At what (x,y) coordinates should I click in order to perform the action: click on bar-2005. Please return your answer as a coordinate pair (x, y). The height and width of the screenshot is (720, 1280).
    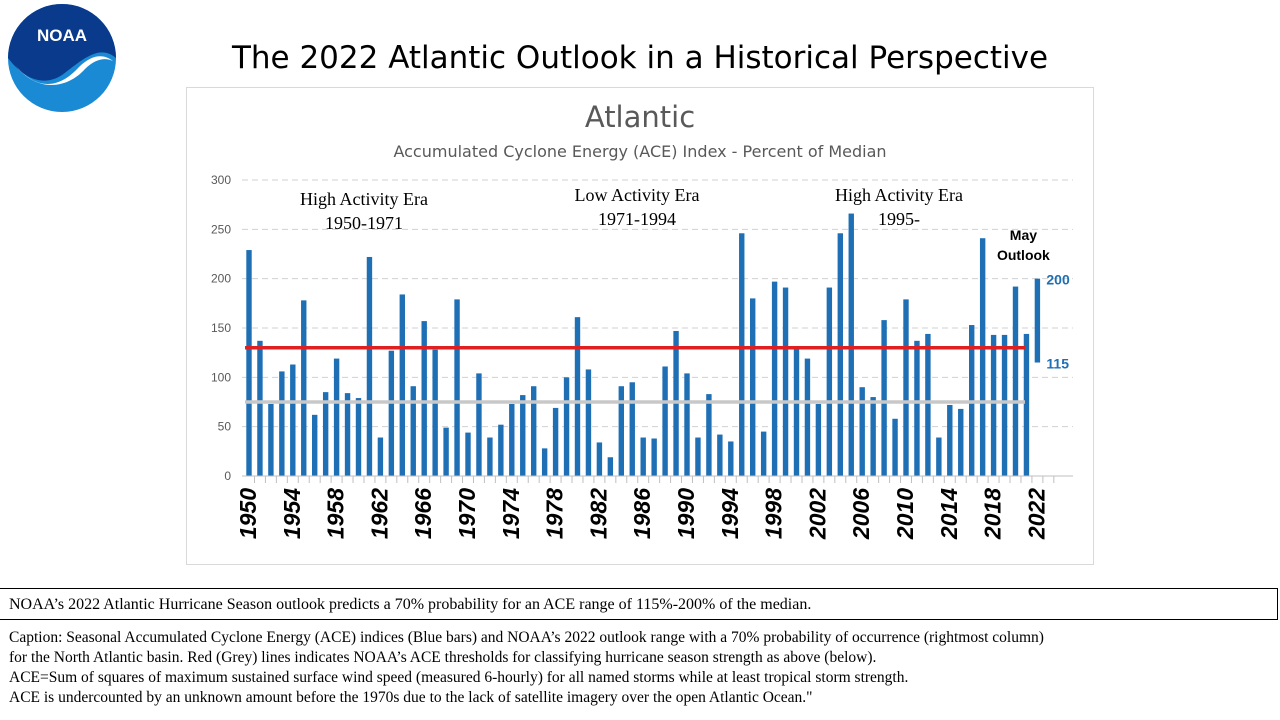
    Looking at the image, I should click on (851, 344).